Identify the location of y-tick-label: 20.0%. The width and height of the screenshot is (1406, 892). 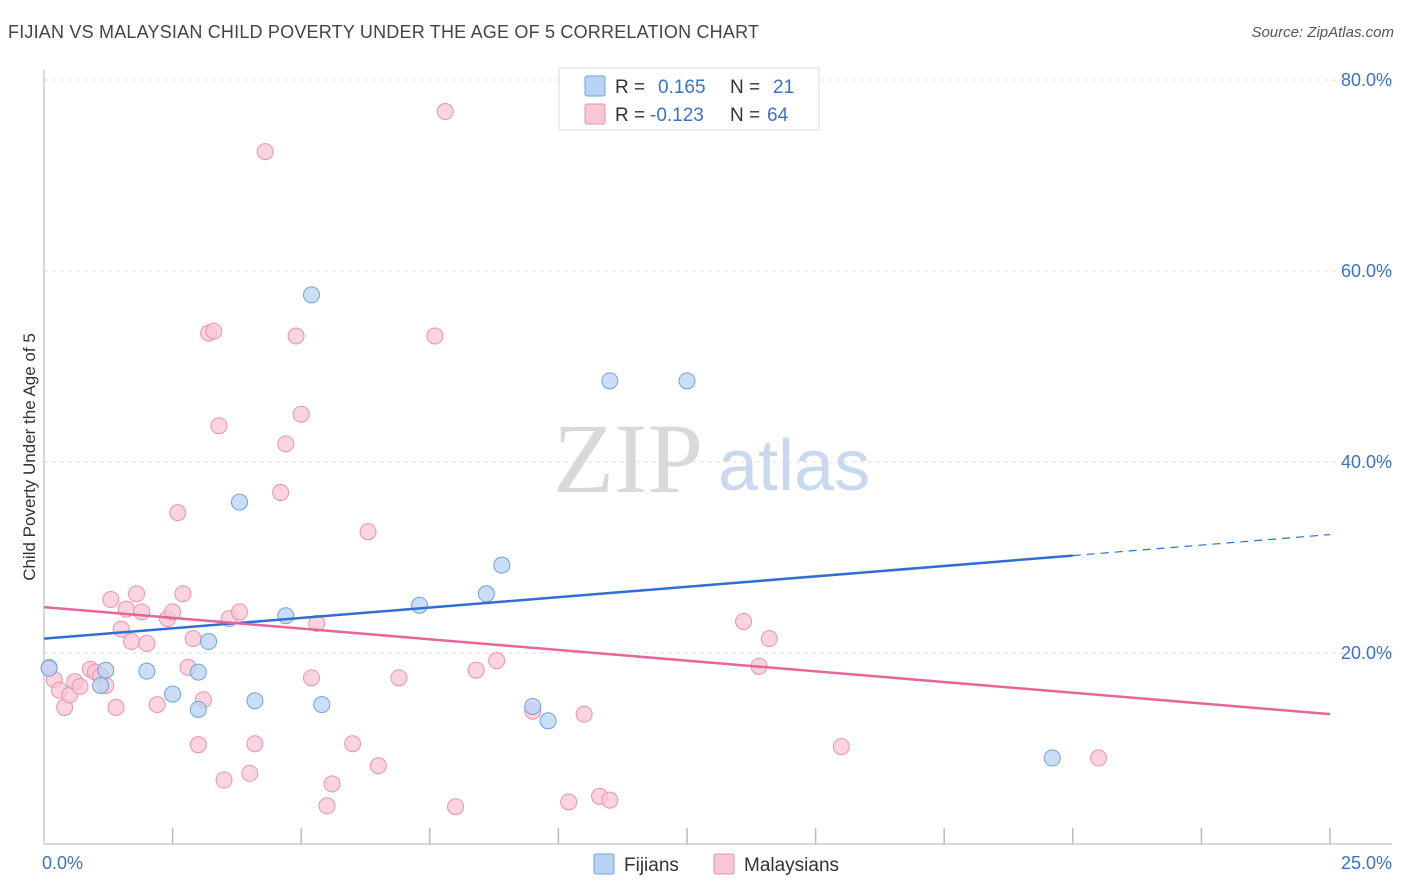
(1366, 653).